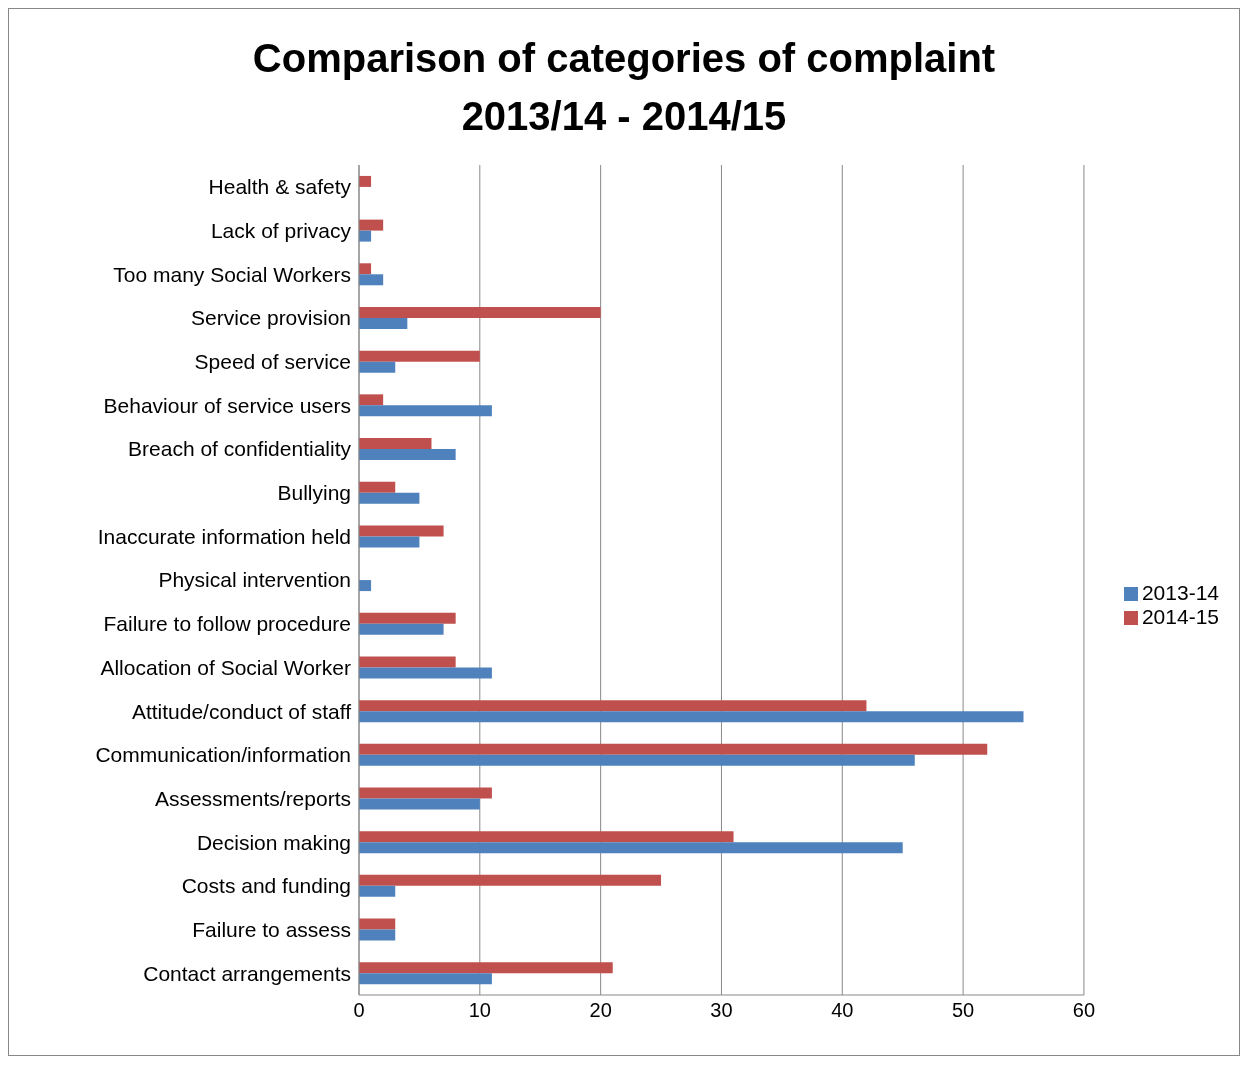 The height and width of the screenshot is (1079, 1247). Describe the element at coordinates (225, 667) in the screenshot. I see `y-tick-label: Allocation of Social Worker` at that location.